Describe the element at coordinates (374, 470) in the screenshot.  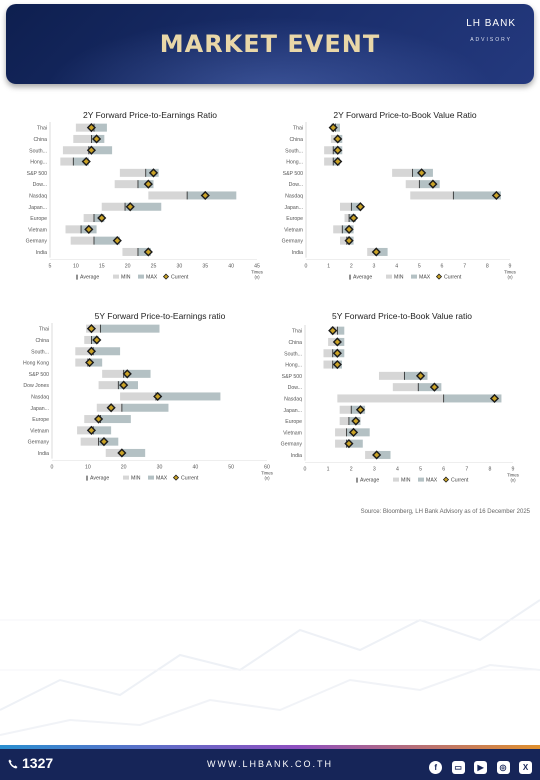
I see `x-tick-label: 3` at that location.